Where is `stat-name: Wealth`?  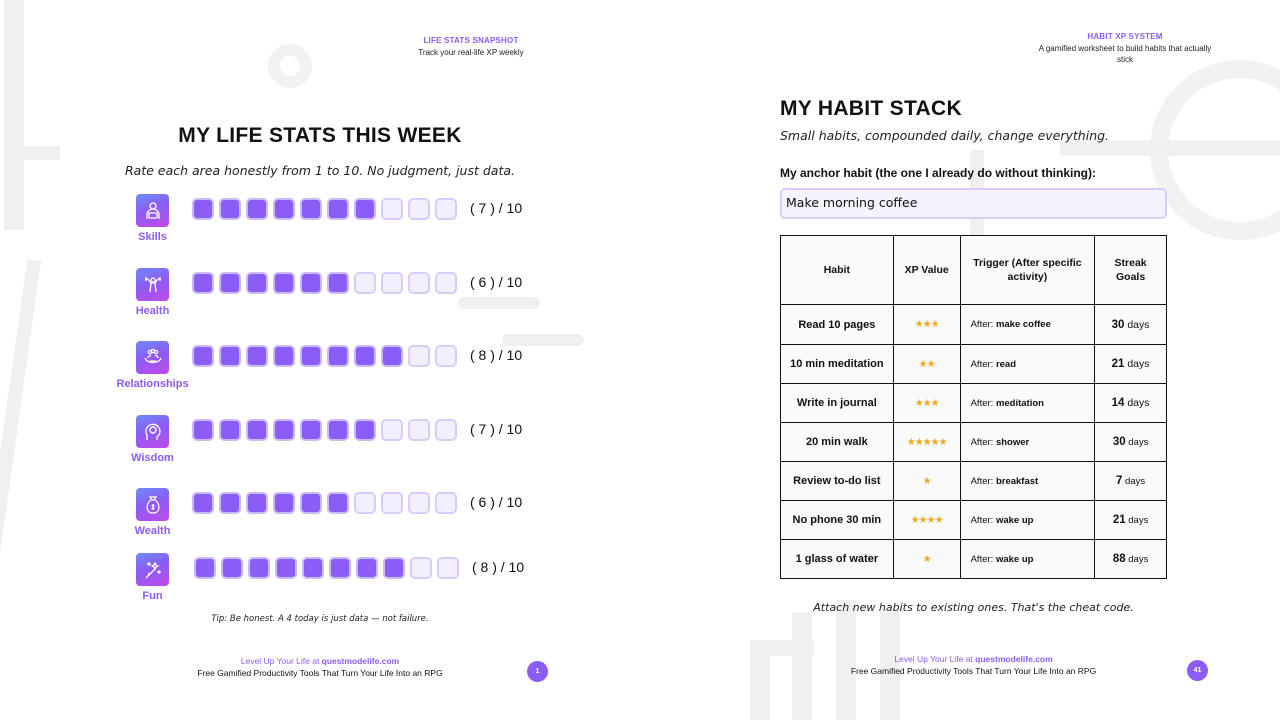
stat-name: Wealth is located at coordinates (152, 531).